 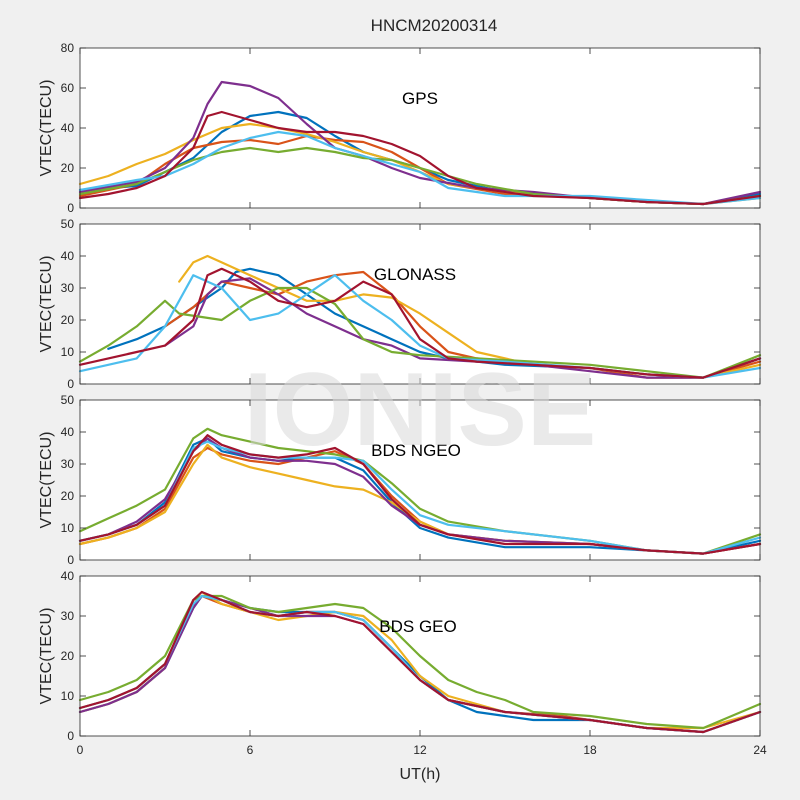 I want to click on x-tick-label: 6, so click(x=250, y=750).